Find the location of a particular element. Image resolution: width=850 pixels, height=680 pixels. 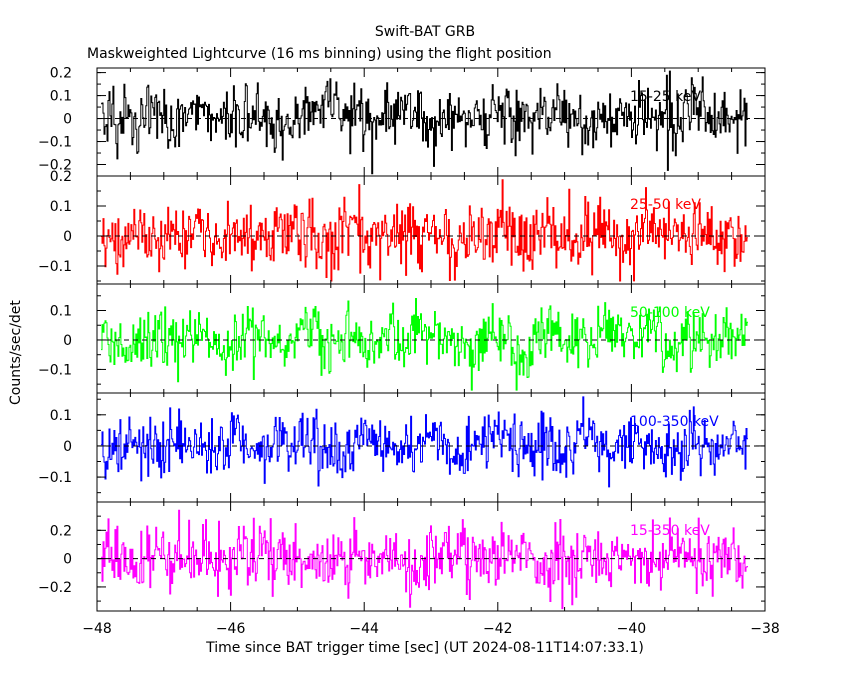

x-tick-label: −42 is located at coordinates (498, 629).